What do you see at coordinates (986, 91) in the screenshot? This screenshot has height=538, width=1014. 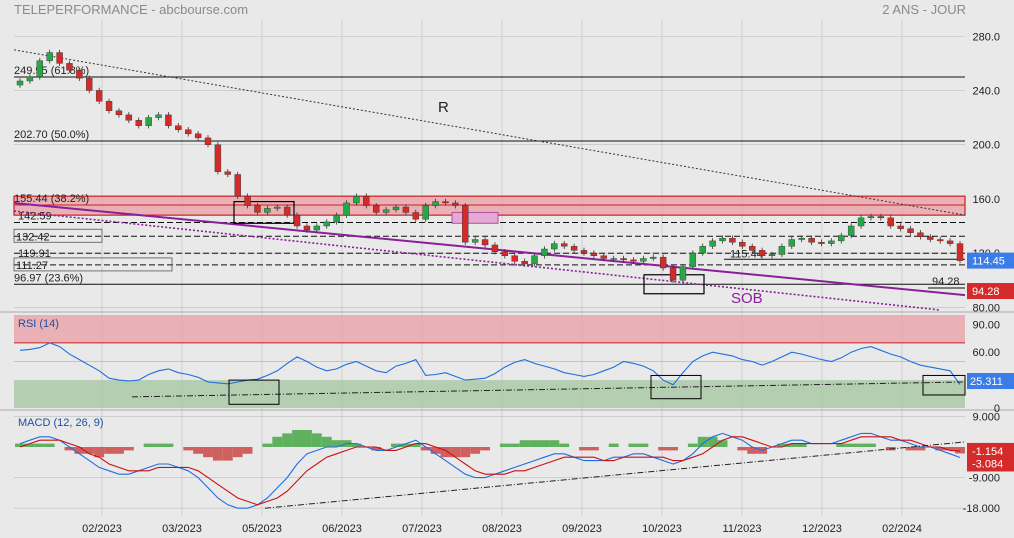 I see `y-tick-label: 240.0` at bounding box center [986, 91].